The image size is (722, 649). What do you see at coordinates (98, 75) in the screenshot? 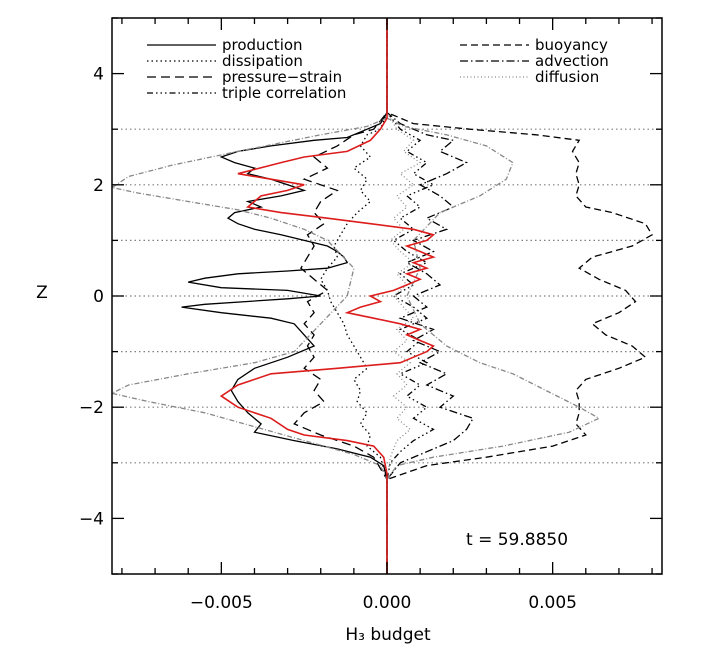
I see `y-tick-label: 4` at bounding box center [98, 75].